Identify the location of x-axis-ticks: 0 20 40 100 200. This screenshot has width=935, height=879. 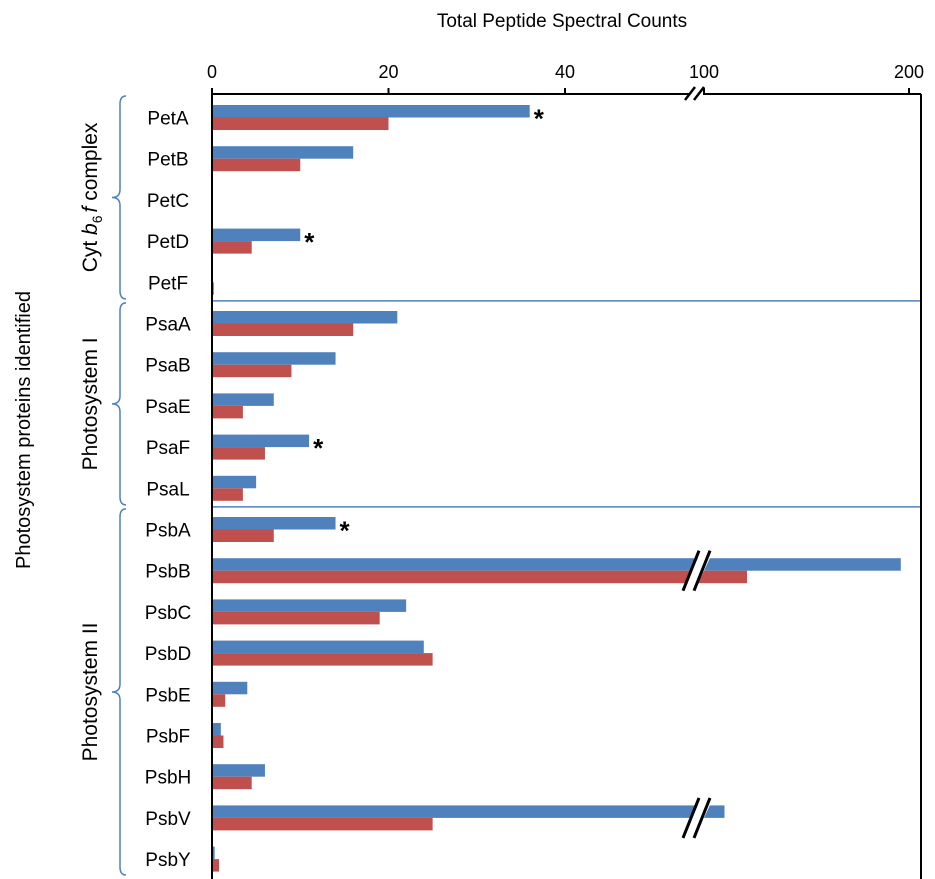
(565, 78).